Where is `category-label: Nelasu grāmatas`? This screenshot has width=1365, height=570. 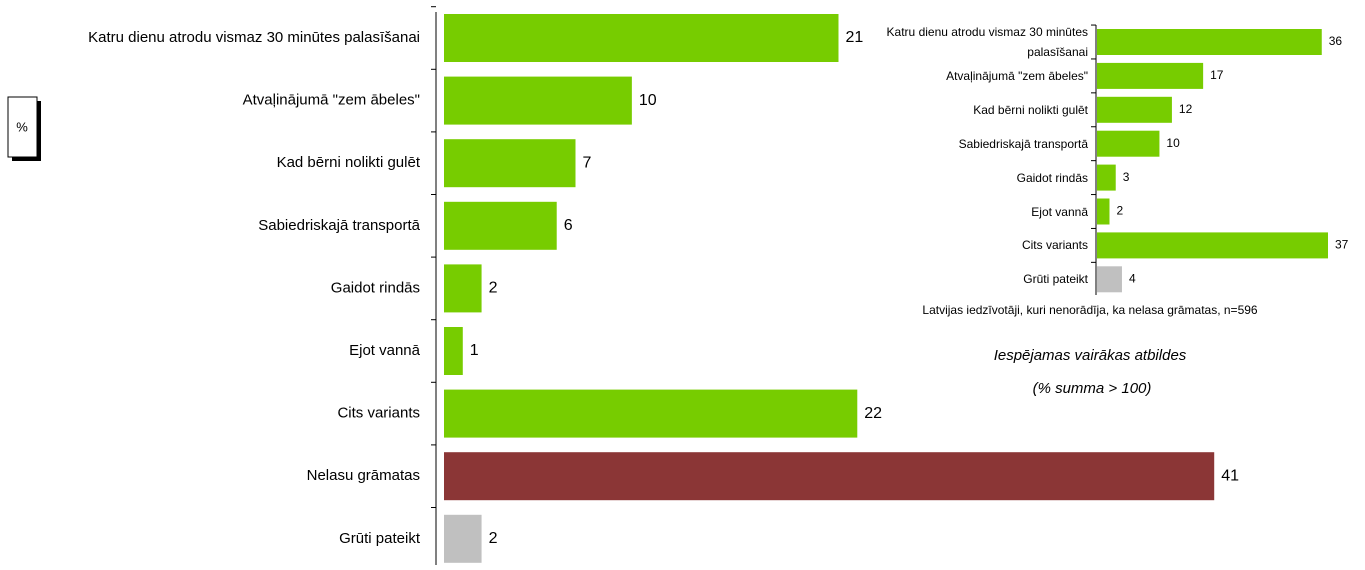
category-label: Nelasu grāmatas is located at coordinates (363, 475).